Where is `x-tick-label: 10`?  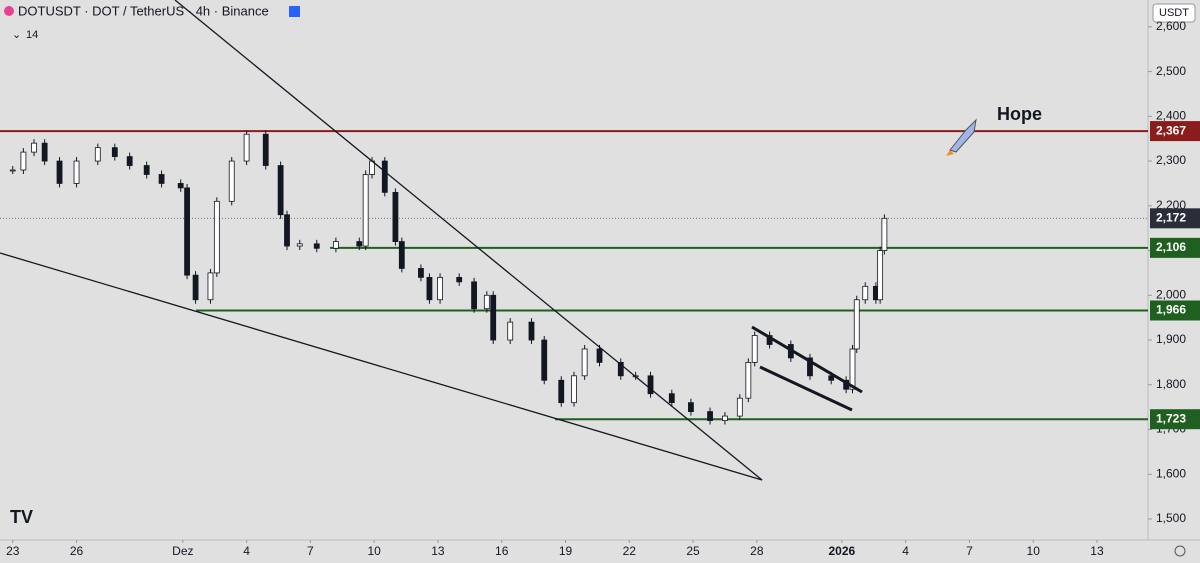
x-tick-label: 10 is located at coordinates (374, 551).